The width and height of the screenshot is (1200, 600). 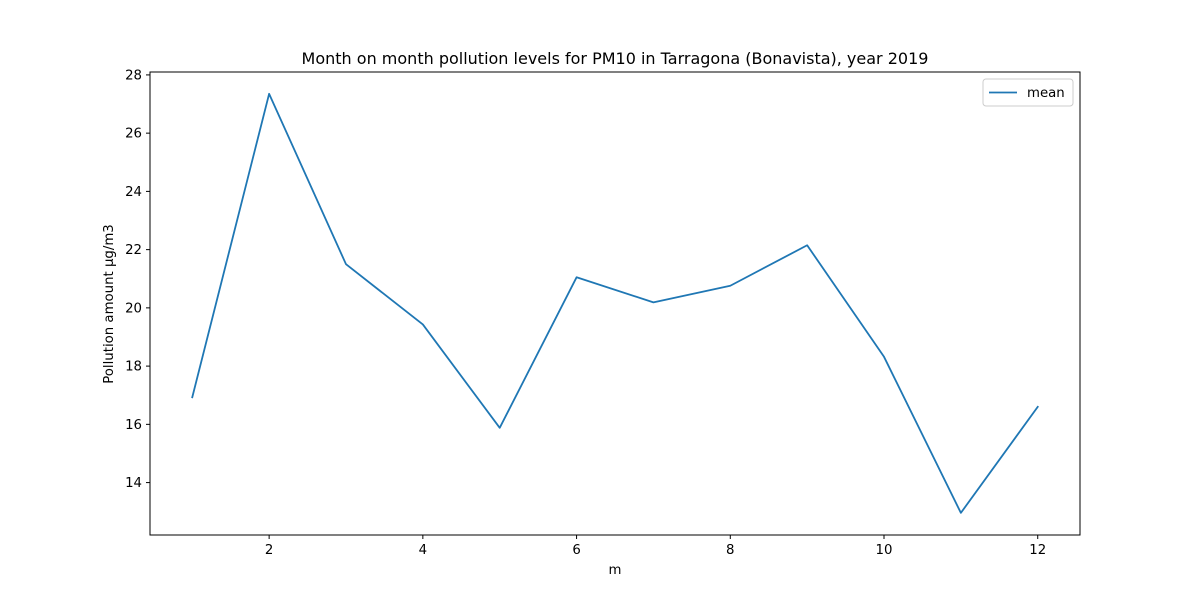 I want to click on y-tick-label: 18, so click(x=133, y=367).